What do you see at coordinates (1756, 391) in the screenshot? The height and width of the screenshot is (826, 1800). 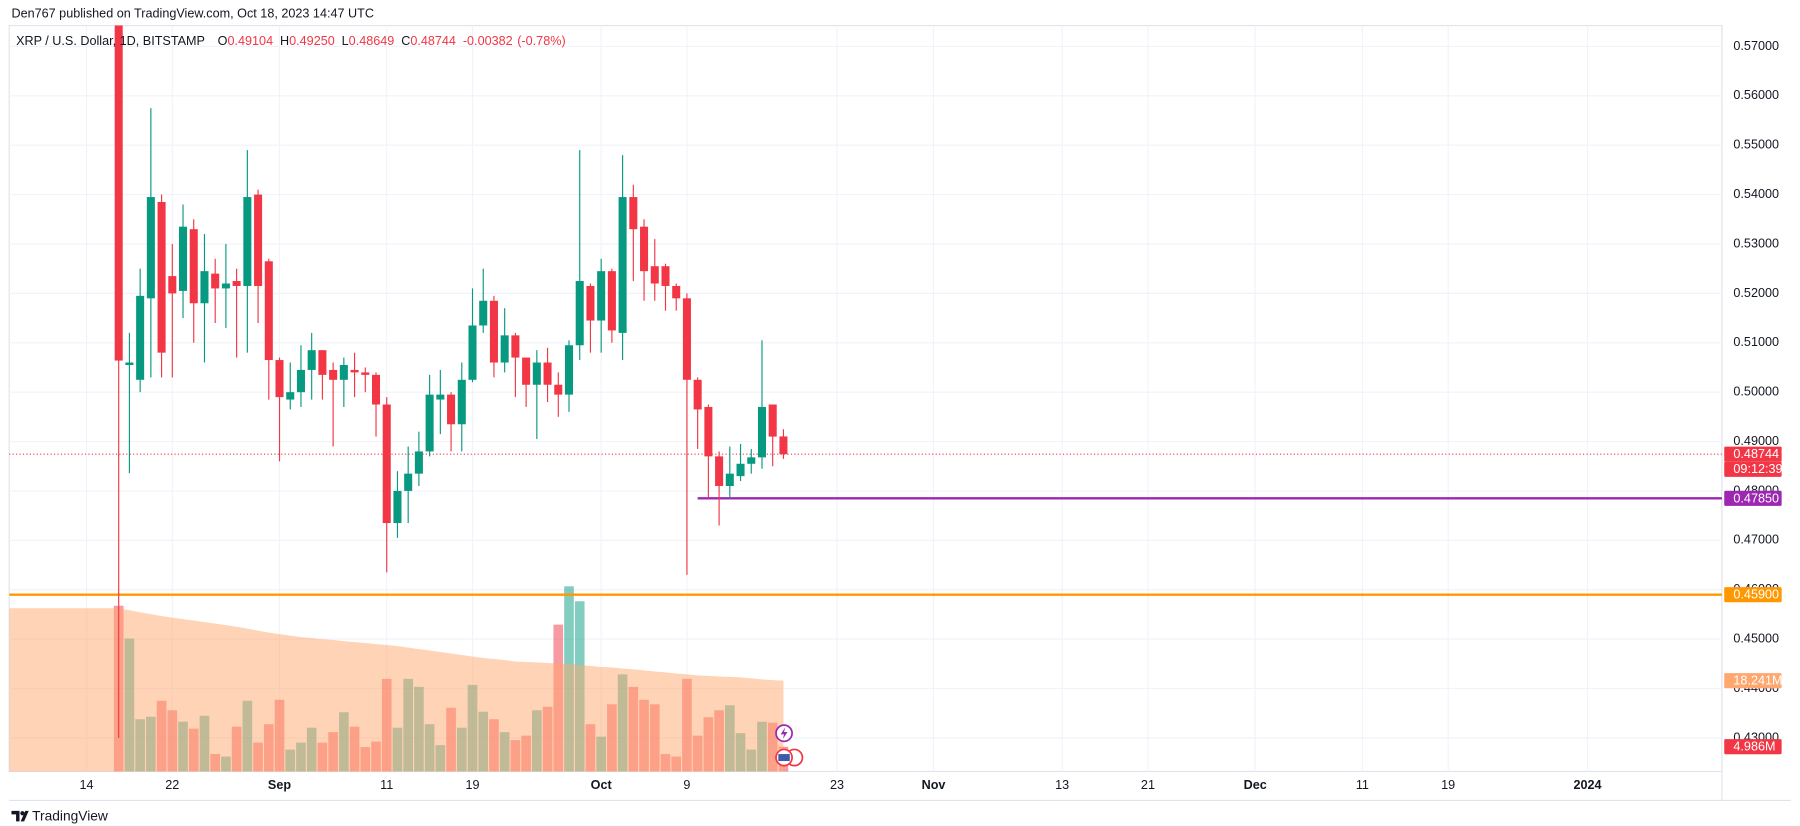 I see `y-tick-label: 0.50000` at bounding box center [1756, 391].